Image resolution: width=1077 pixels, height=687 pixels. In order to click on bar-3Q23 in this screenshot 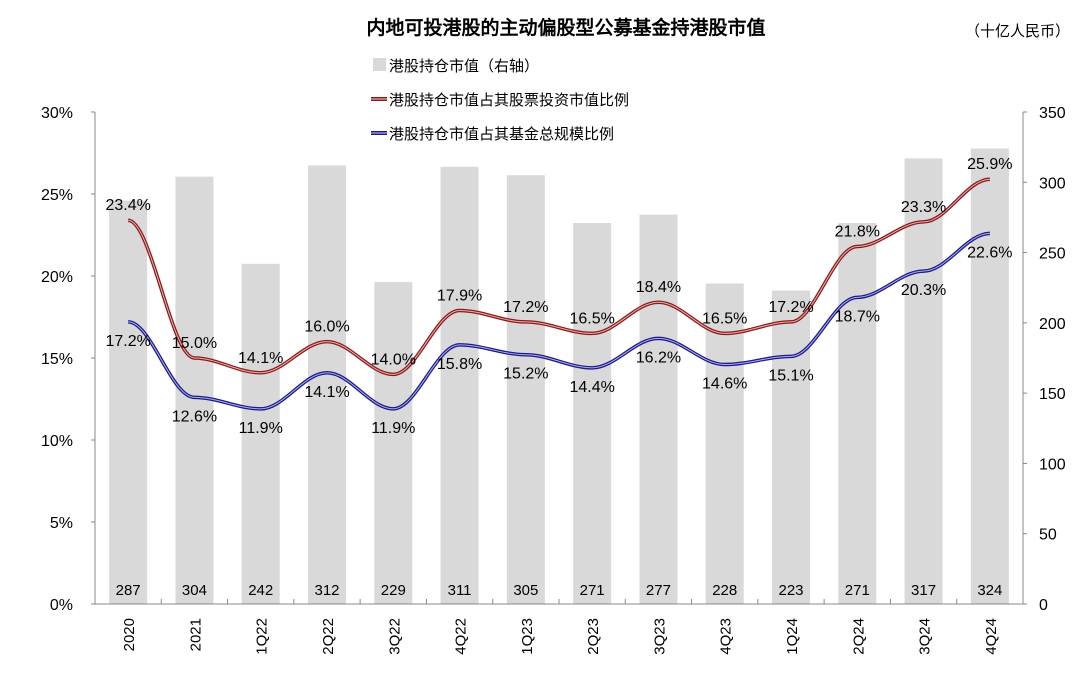, I will do `click(658, 409)`.